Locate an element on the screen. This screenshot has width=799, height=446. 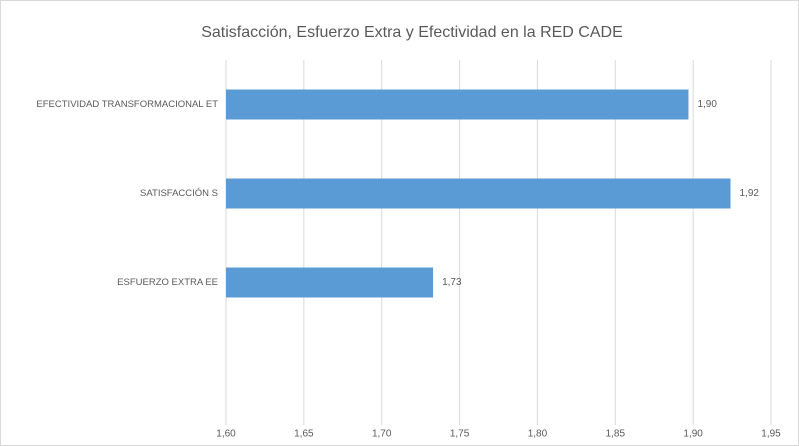
x-tick-label: 1,60 is located at coordinates (226, 434).